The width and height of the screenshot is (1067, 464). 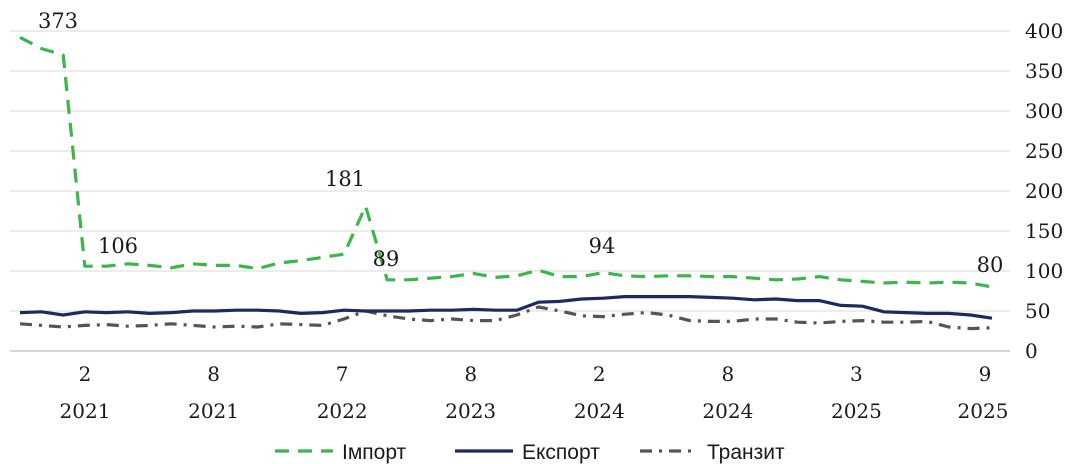 What do you see at coordinates (602, 246) in the screenshot?
I see `data-label: 94` at bounding box center [602, 246].